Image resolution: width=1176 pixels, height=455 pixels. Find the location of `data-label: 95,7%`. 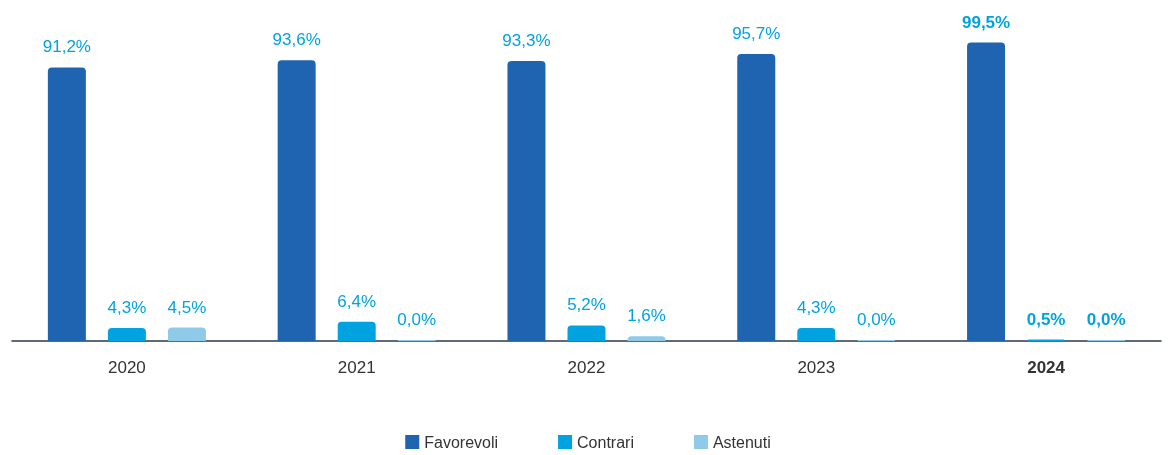

data-label: 95,7% is located at coordinates (756, 33).